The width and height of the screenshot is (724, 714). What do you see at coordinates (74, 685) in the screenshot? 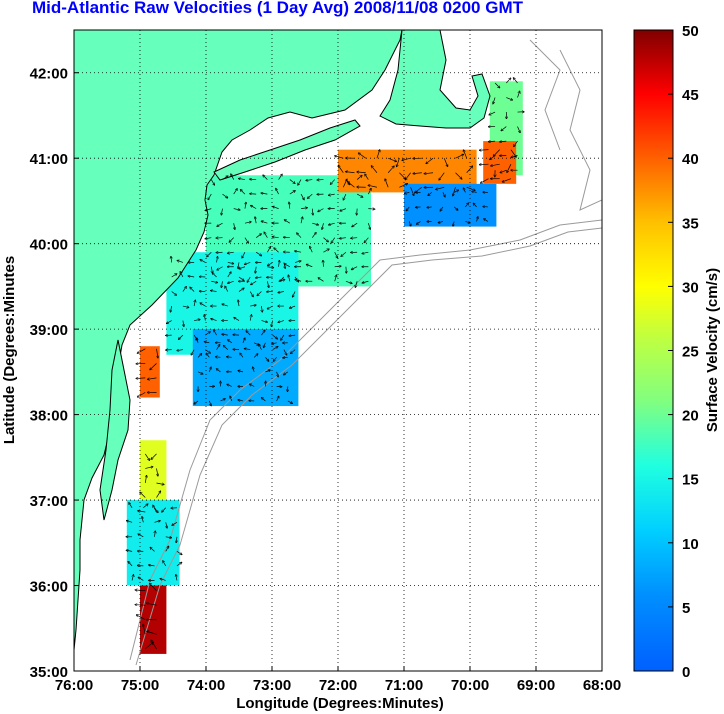
I see `x-tick-label: 76:00` at bounding box center [74, 685].